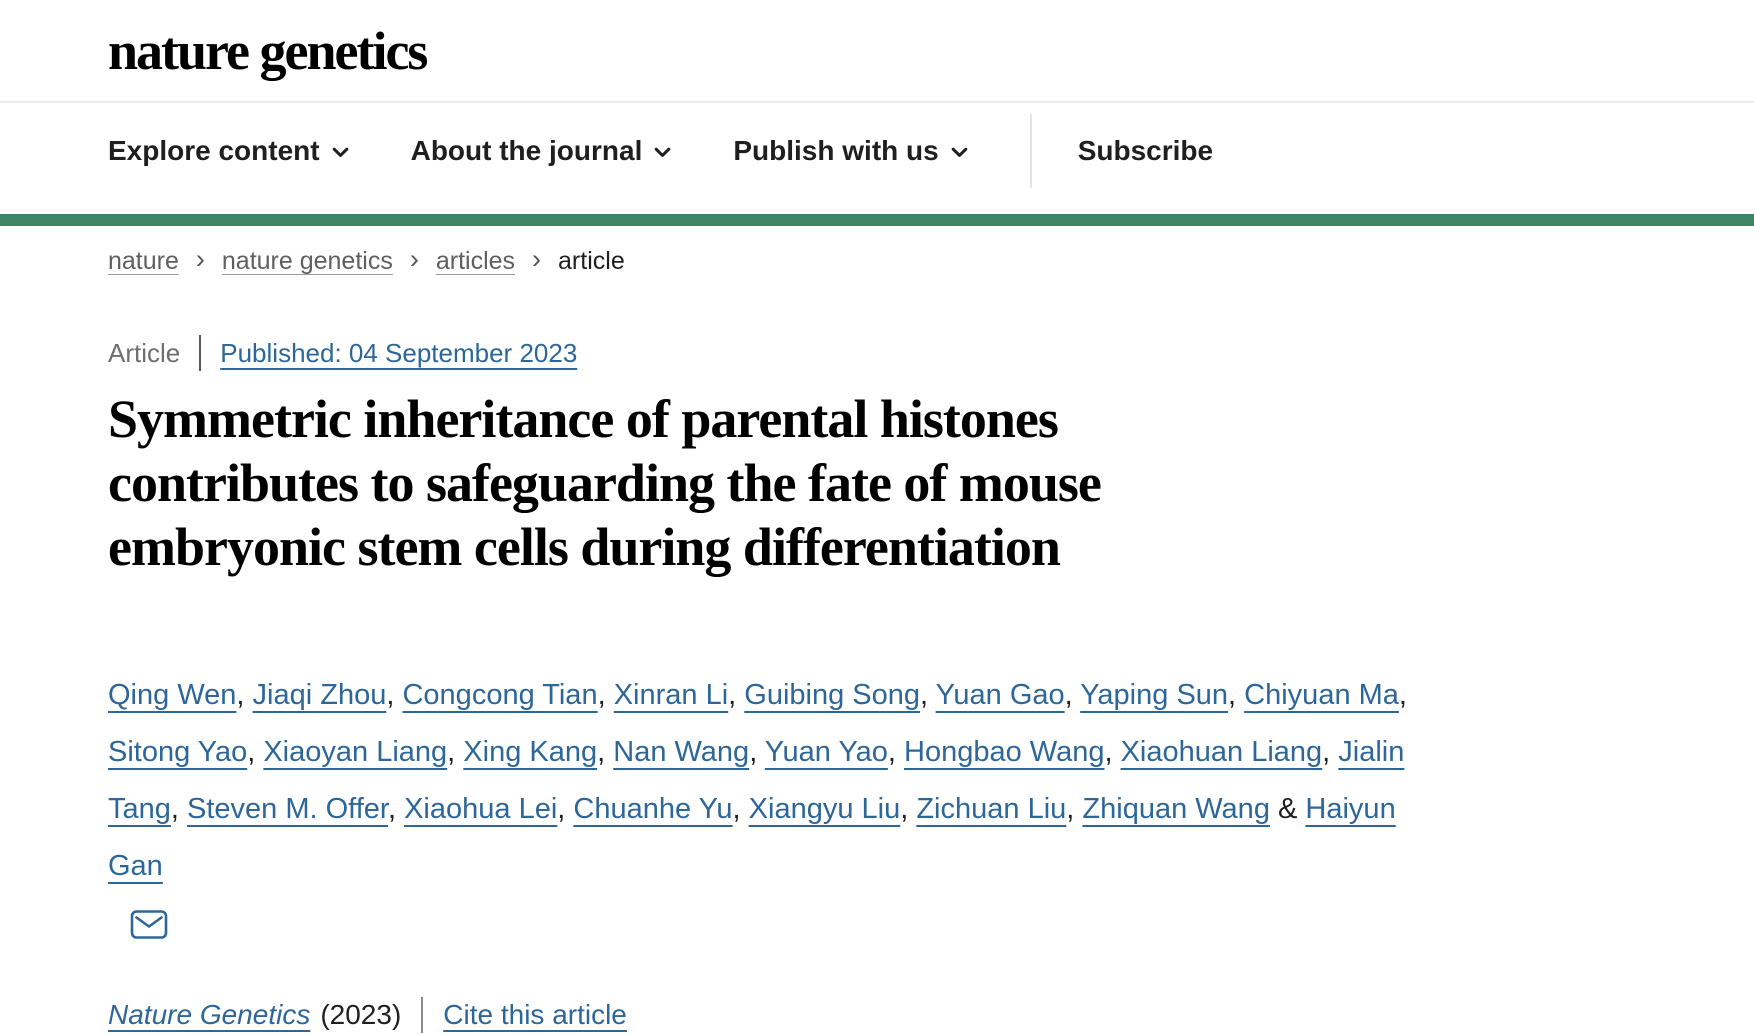 This screenshot has height=1034, width=1754. I want to click on author-link: Yuan Yao, so click(826, 752).